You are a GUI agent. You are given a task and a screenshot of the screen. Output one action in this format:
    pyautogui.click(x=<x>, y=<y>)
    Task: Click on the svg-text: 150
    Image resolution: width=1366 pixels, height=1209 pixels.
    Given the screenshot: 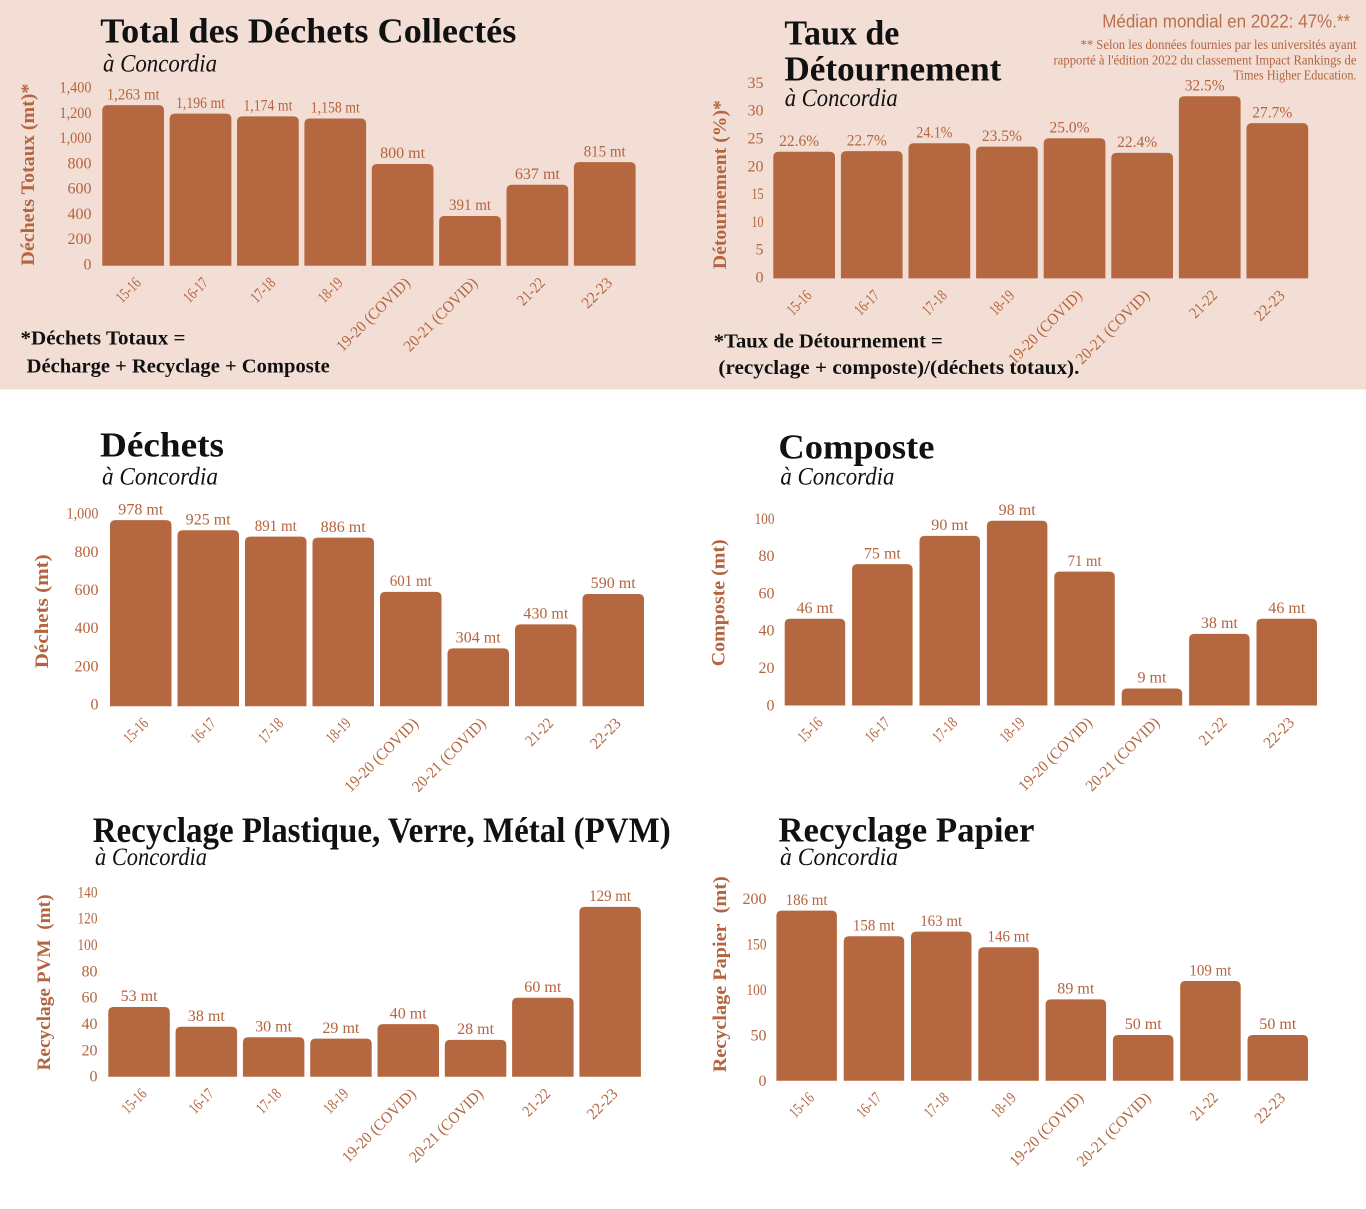 What is the action you would take?
    pyautogui.click(x=757, y=944)
    